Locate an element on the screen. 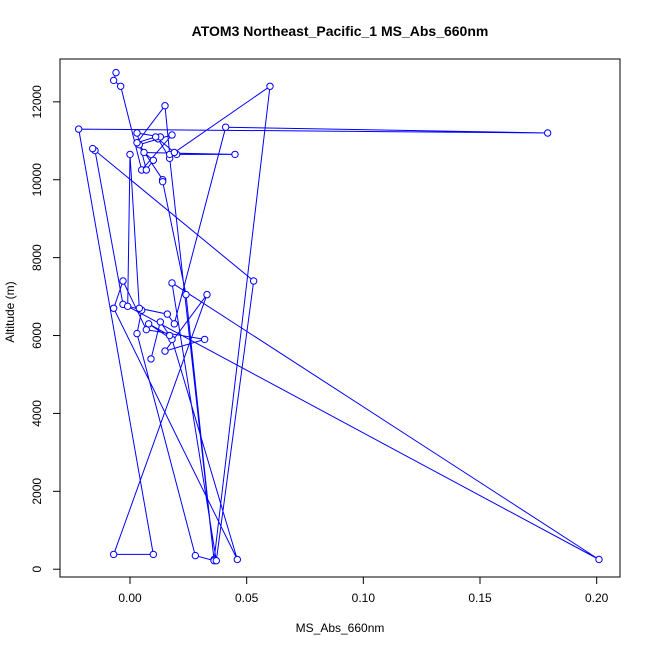 The height and width of the screenshot is (650, 650). x-tick-label: 0.05 is located at coordinates (247, 598).